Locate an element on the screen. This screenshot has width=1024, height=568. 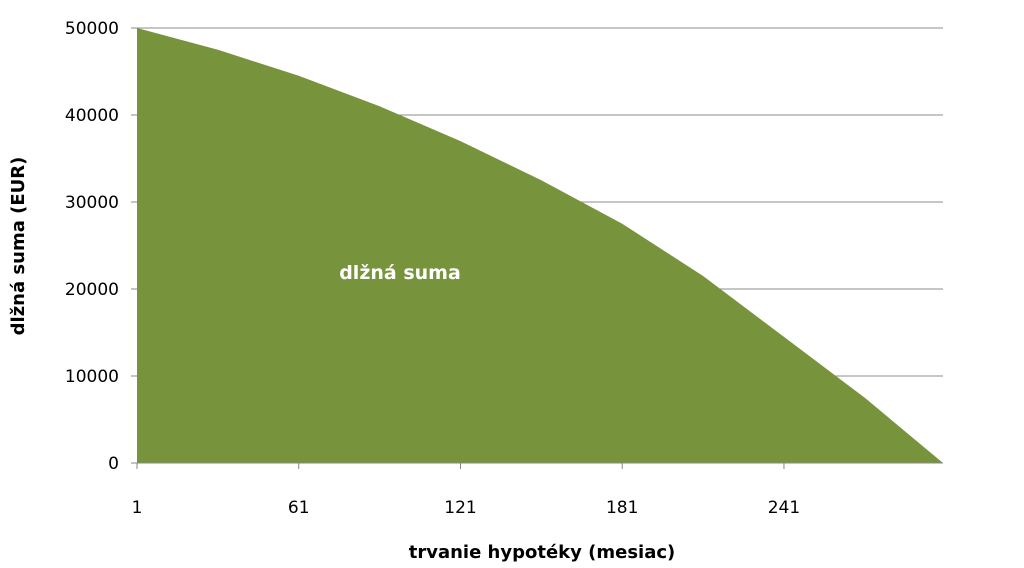
y-tick-label: 40000 is located at coordinates (92, 116).